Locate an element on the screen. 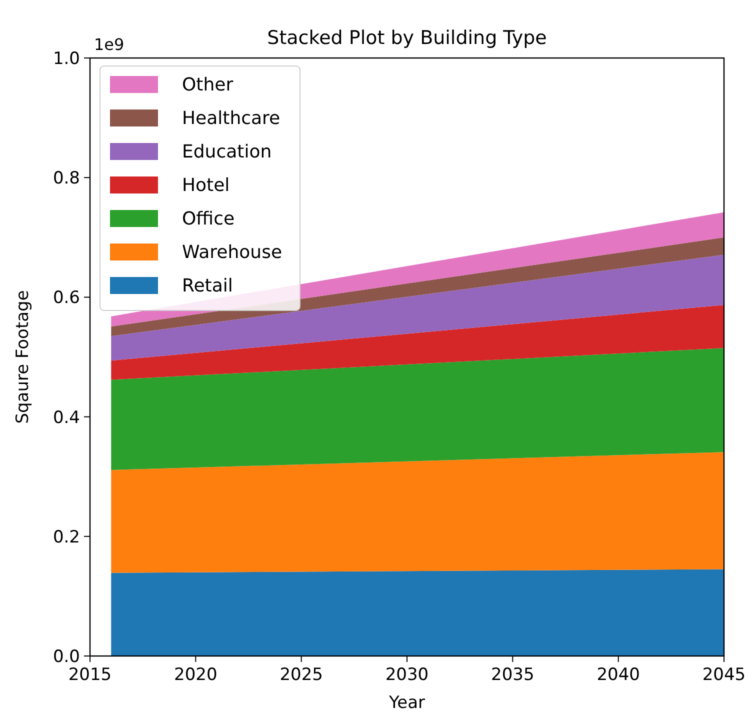 This screenshot has width=754, height=726. y-tick-label: 0.8 is located at coordinates (66, 178).